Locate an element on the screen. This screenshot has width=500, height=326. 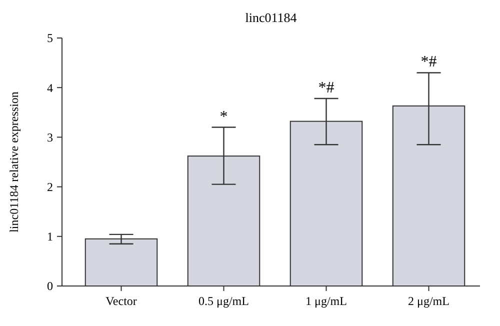
y-tick-label: 2 is located at coordinates (50, 187).